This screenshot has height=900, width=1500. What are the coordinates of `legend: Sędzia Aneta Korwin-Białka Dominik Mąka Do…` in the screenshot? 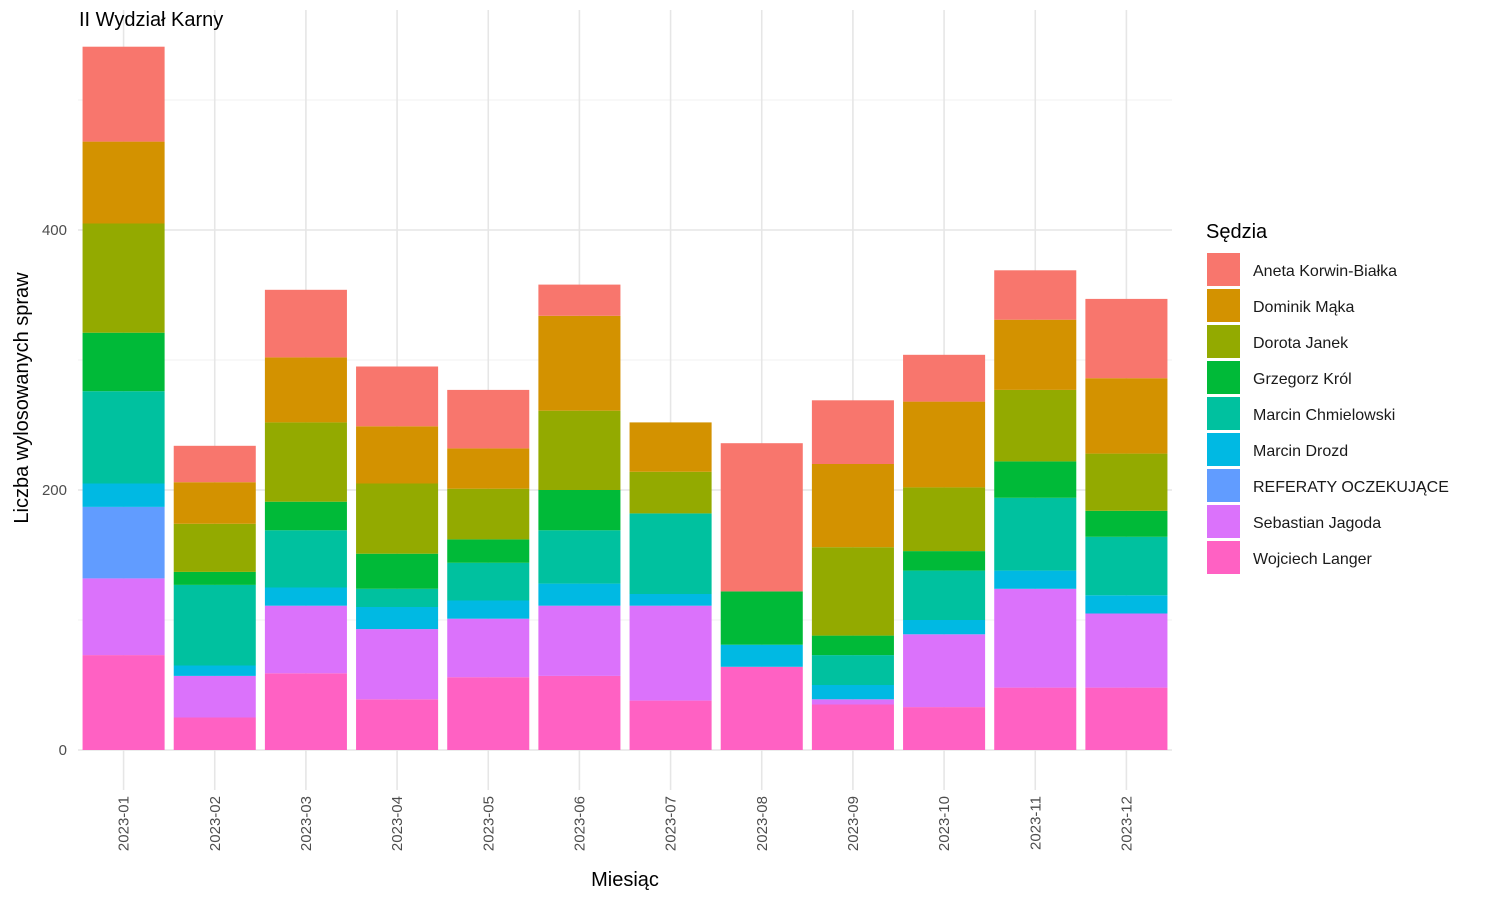 It's located at (1327, 397).